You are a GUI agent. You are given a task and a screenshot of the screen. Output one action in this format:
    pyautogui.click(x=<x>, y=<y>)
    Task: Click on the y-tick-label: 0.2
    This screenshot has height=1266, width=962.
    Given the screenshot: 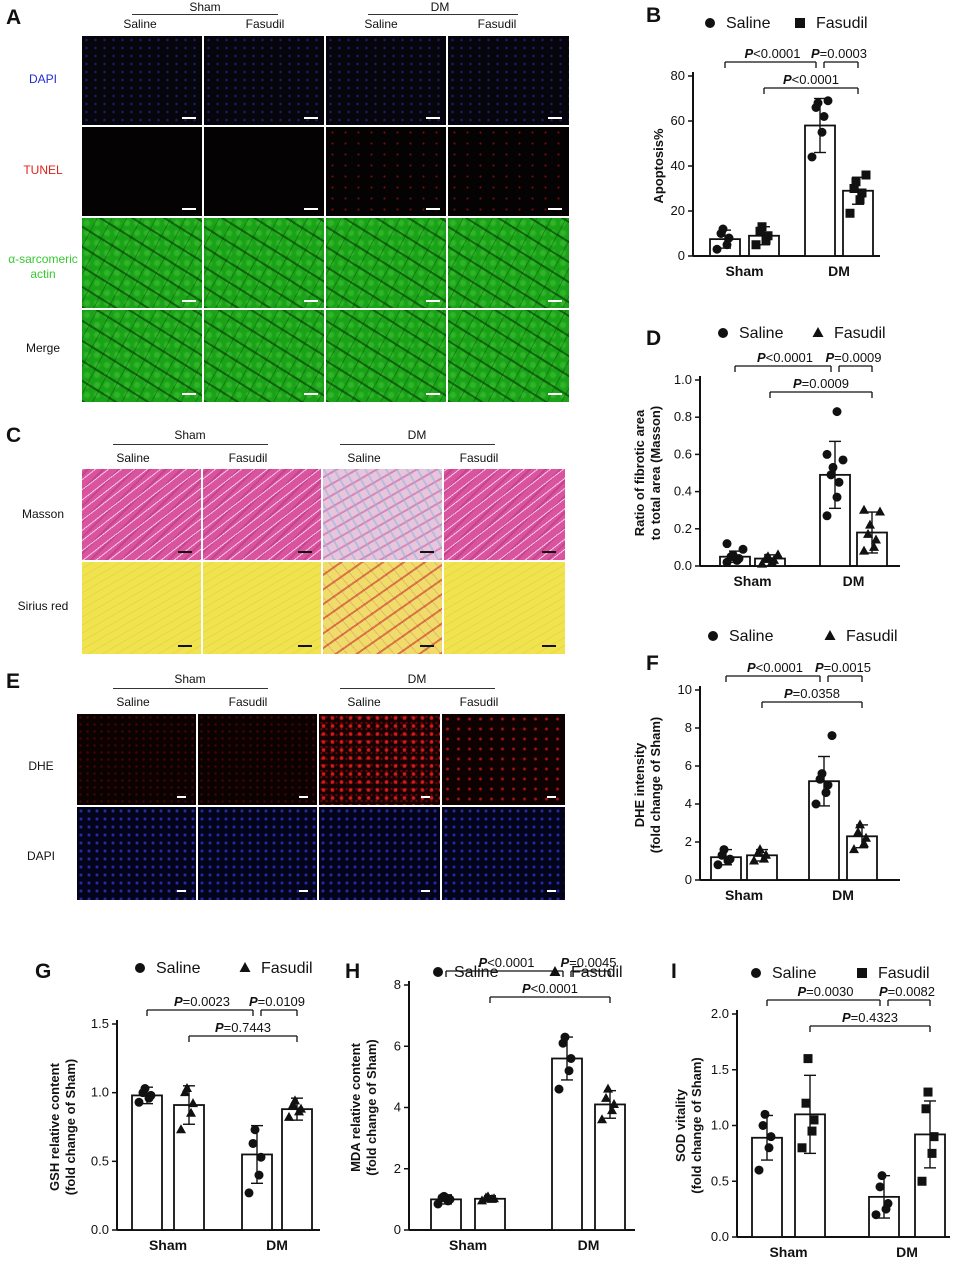 What is the action you would take?
    pyautogui.click(x=683, y=528)
    